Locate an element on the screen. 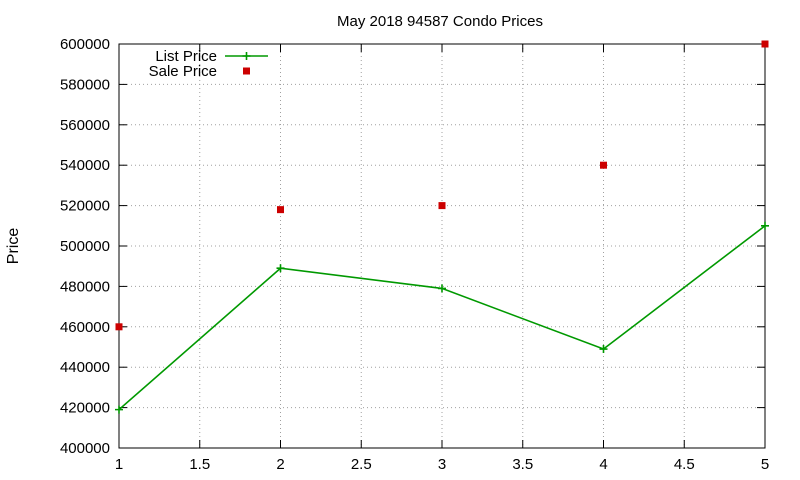 Image resolution: width=800 pixels, height=480 pixels. y-tick-label: 580000 is located at coordinates (85, 84).